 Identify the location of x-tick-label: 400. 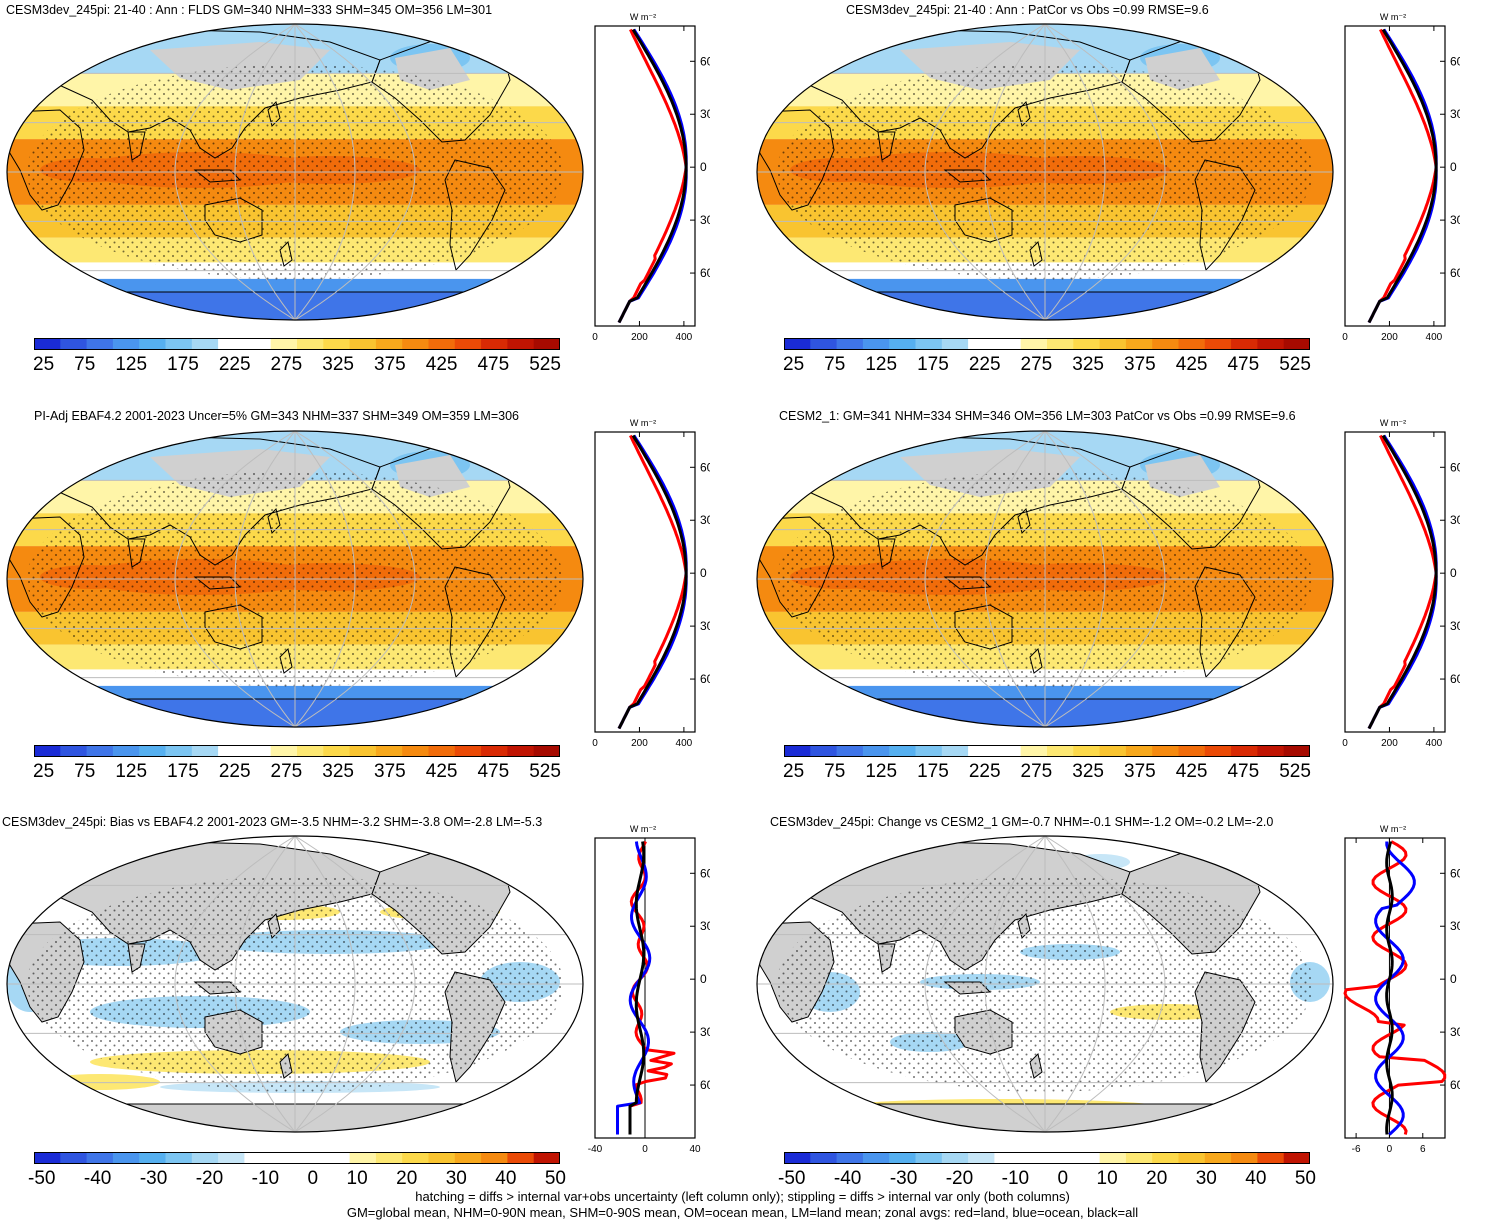
(1434, 743).